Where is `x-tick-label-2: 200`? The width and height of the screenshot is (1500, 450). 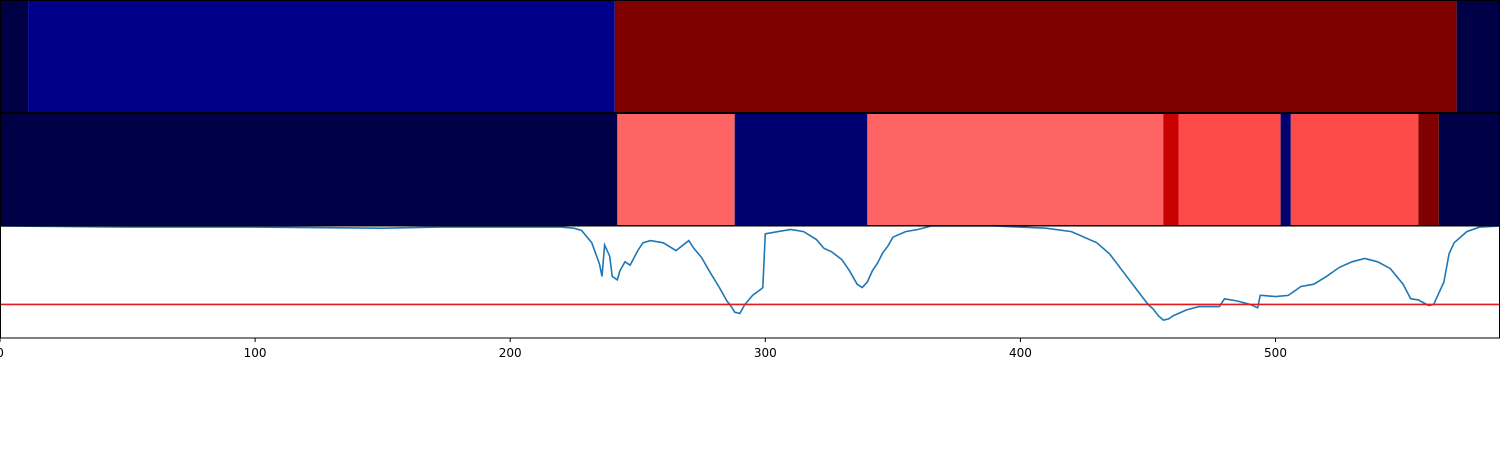 x-tick-label-2: 200 is located at coordinates (510, 353).